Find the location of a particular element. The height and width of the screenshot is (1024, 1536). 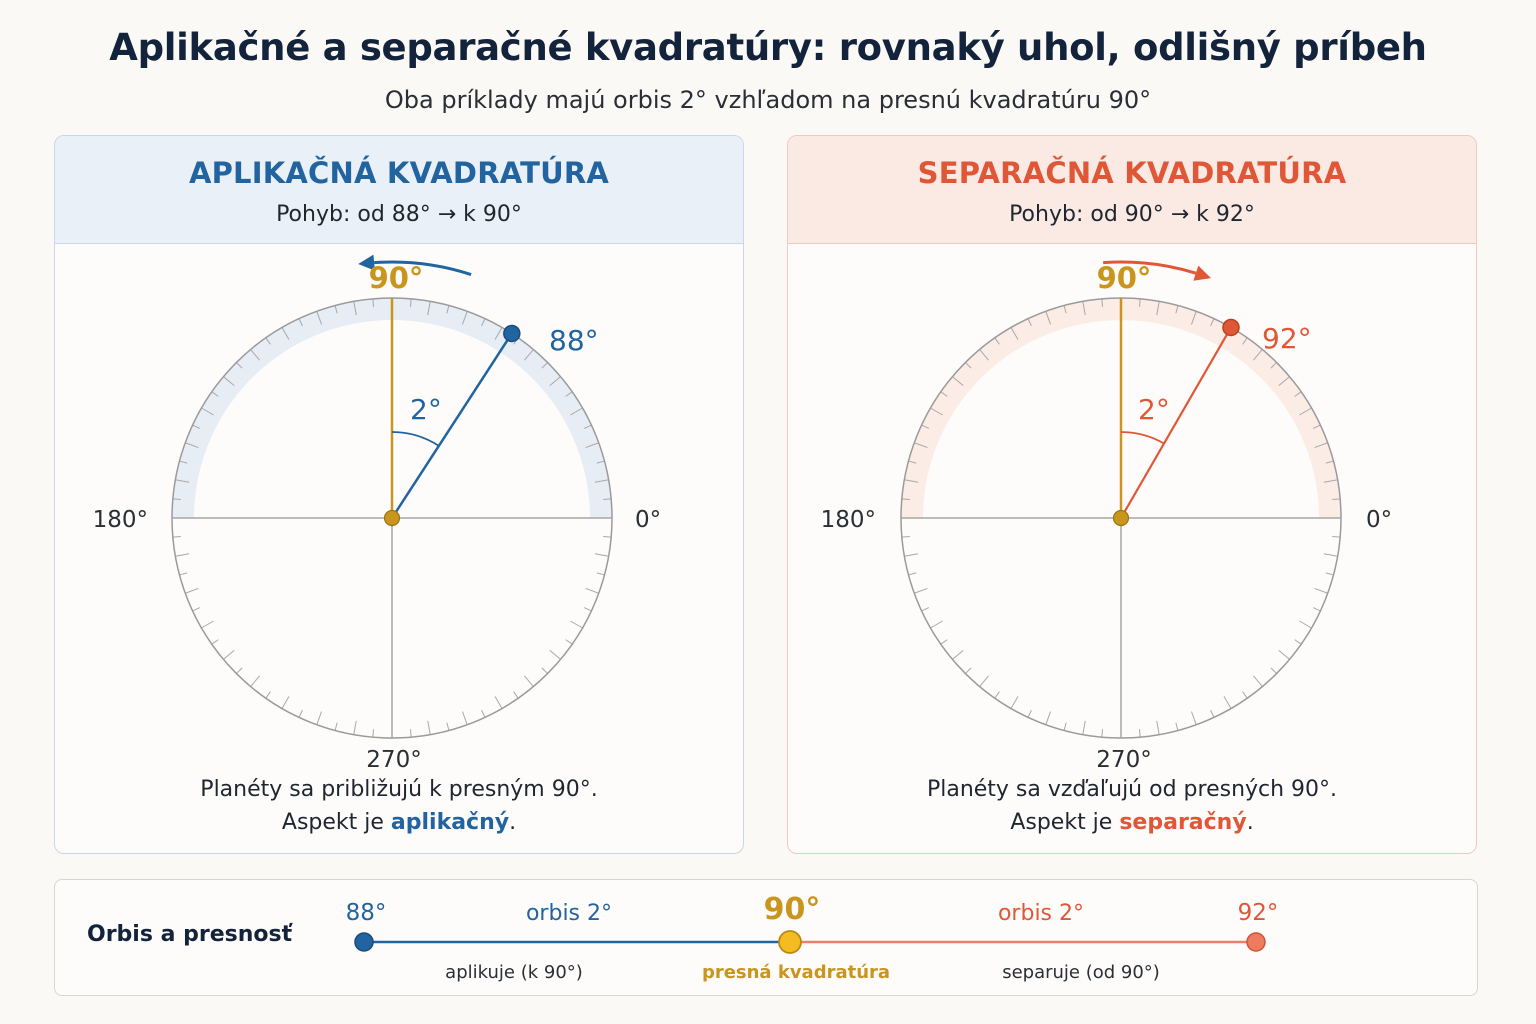

applying-caption-line2: Aspekt je aplikačný. is located at coordinates (399, 822).